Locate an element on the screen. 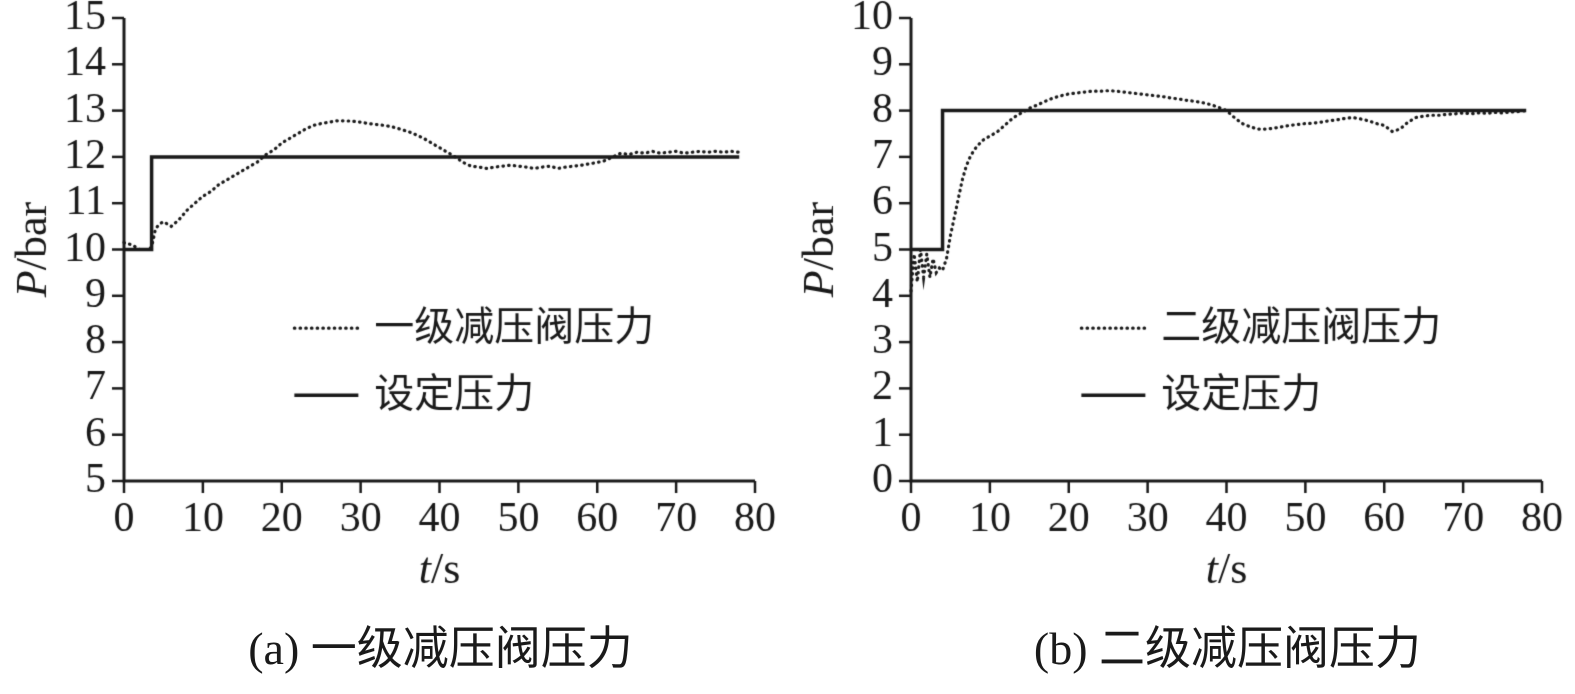 The width and height of the screenshot is (1575, 694). chart-b-caption: (b) 二级减压阀压力 is located at coordinates (1227, 648).